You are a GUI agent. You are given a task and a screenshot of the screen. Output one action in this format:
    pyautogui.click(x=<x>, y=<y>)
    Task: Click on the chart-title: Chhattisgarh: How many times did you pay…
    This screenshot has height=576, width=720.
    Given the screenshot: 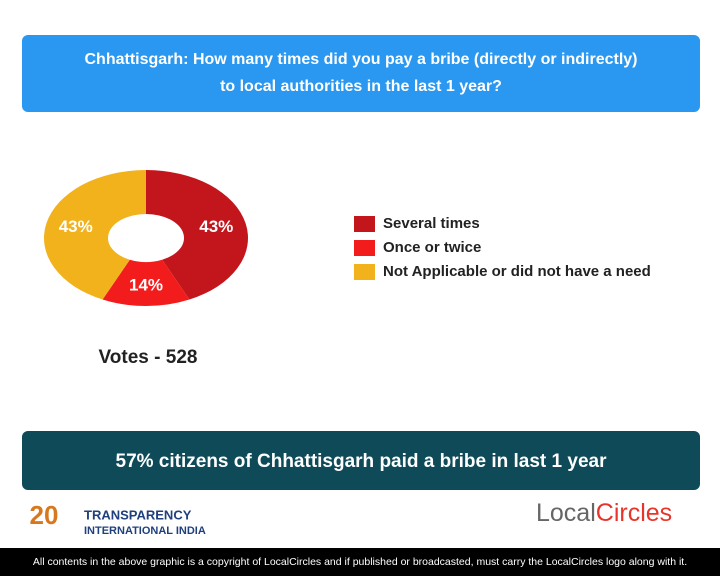 What is the action you would take?
    pyautogui.click(x=361, y=59)
    